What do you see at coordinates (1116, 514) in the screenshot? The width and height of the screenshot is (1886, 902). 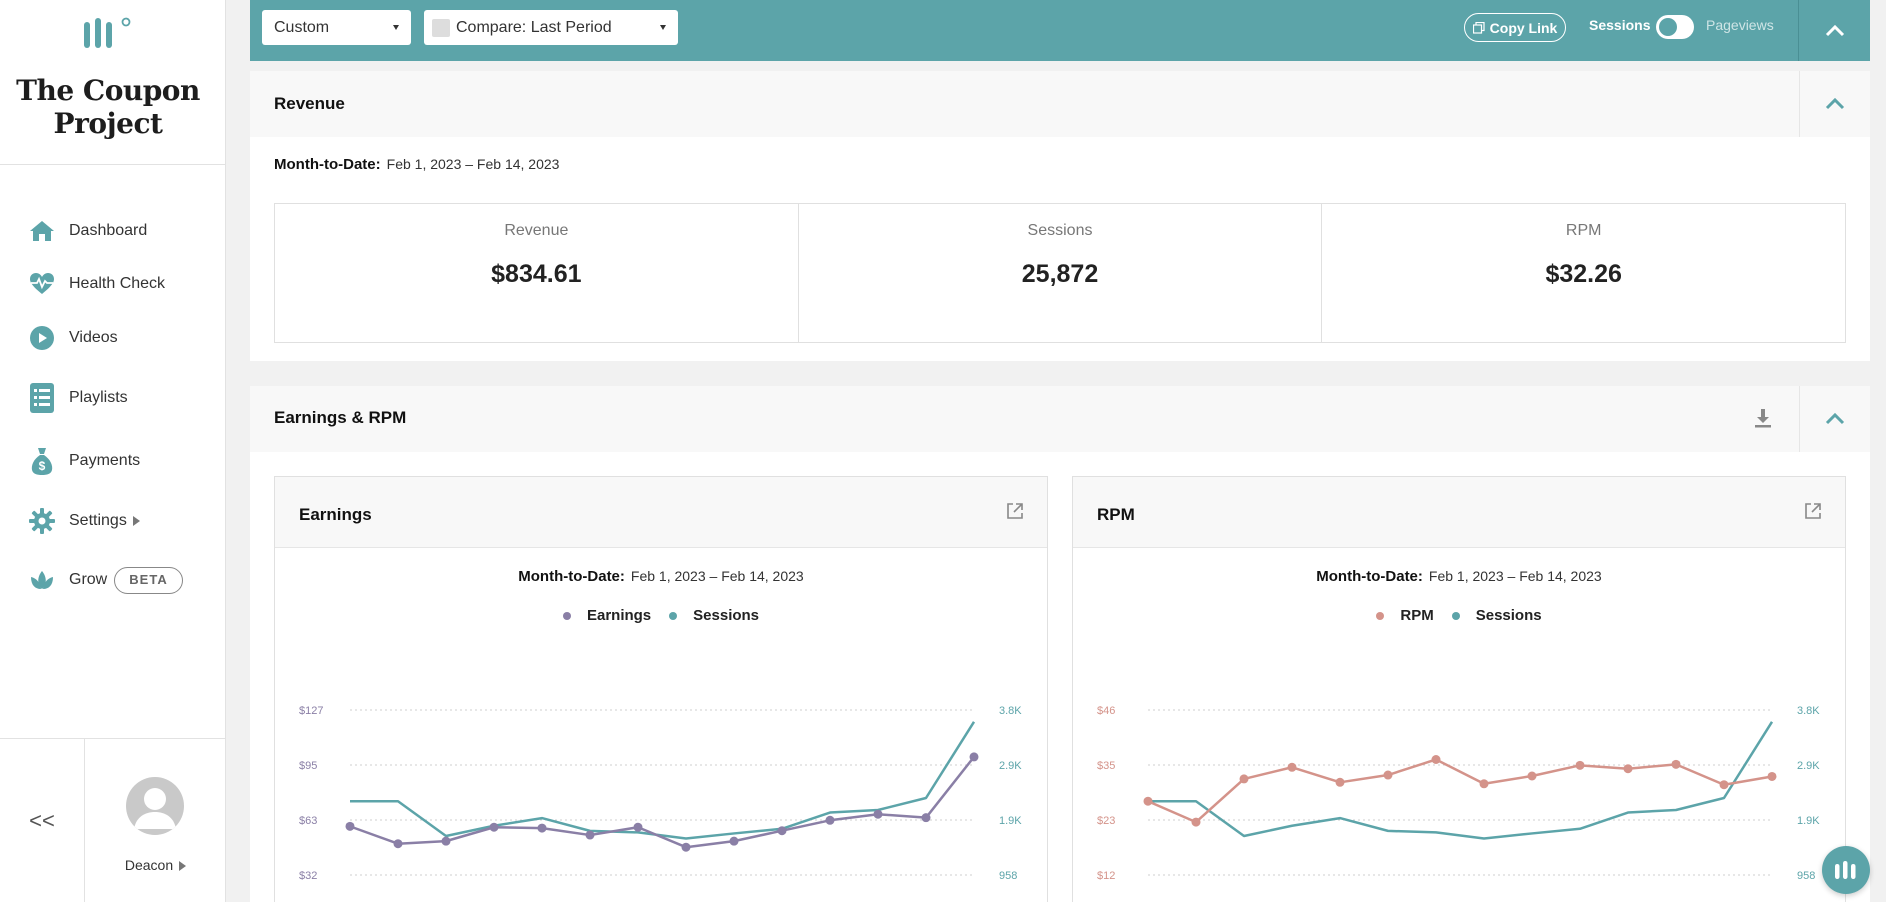 I see `card-title: RPM` at bounding box center [1116, 514].